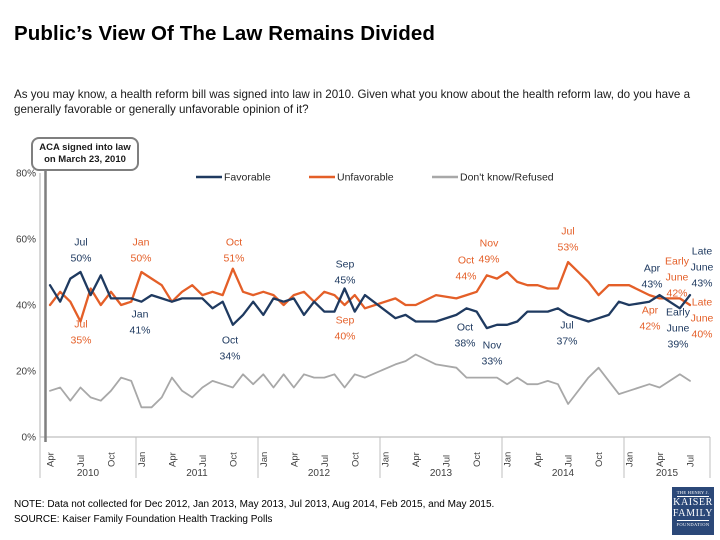 The height and width of the screenshot is (540, 720). I want to click on annotation-unfav: Sep, so click(345, 321).